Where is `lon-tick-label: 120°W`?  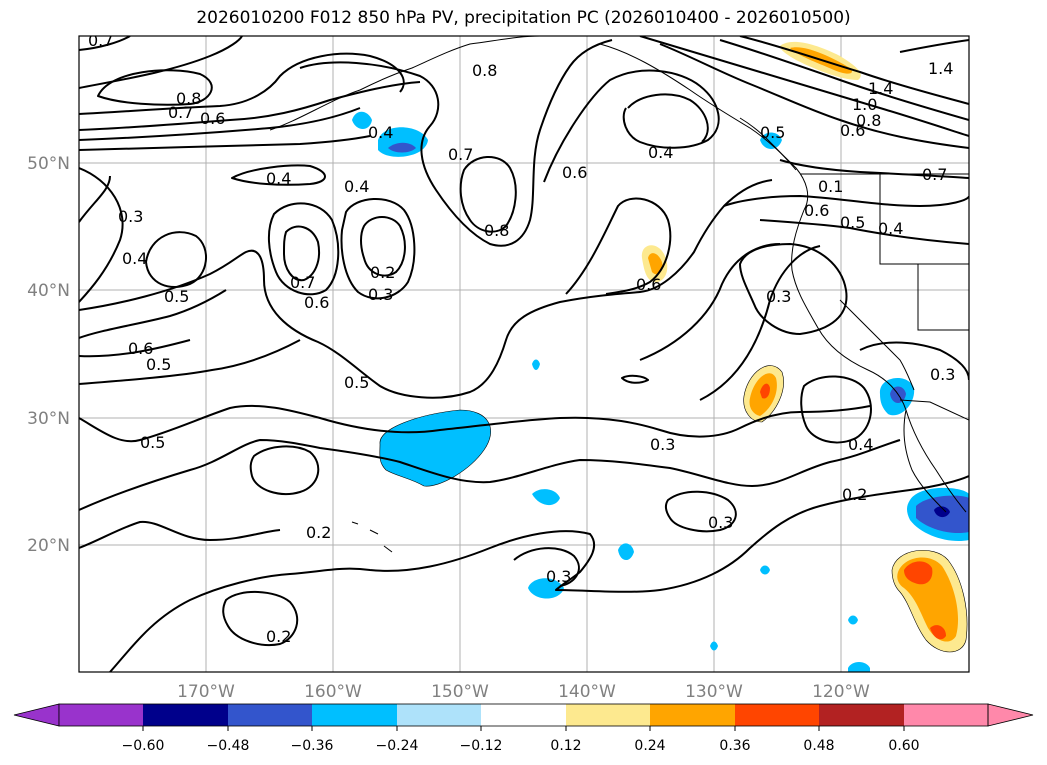 lon-tick-label: 120°W is located at coordinates (841, 692).